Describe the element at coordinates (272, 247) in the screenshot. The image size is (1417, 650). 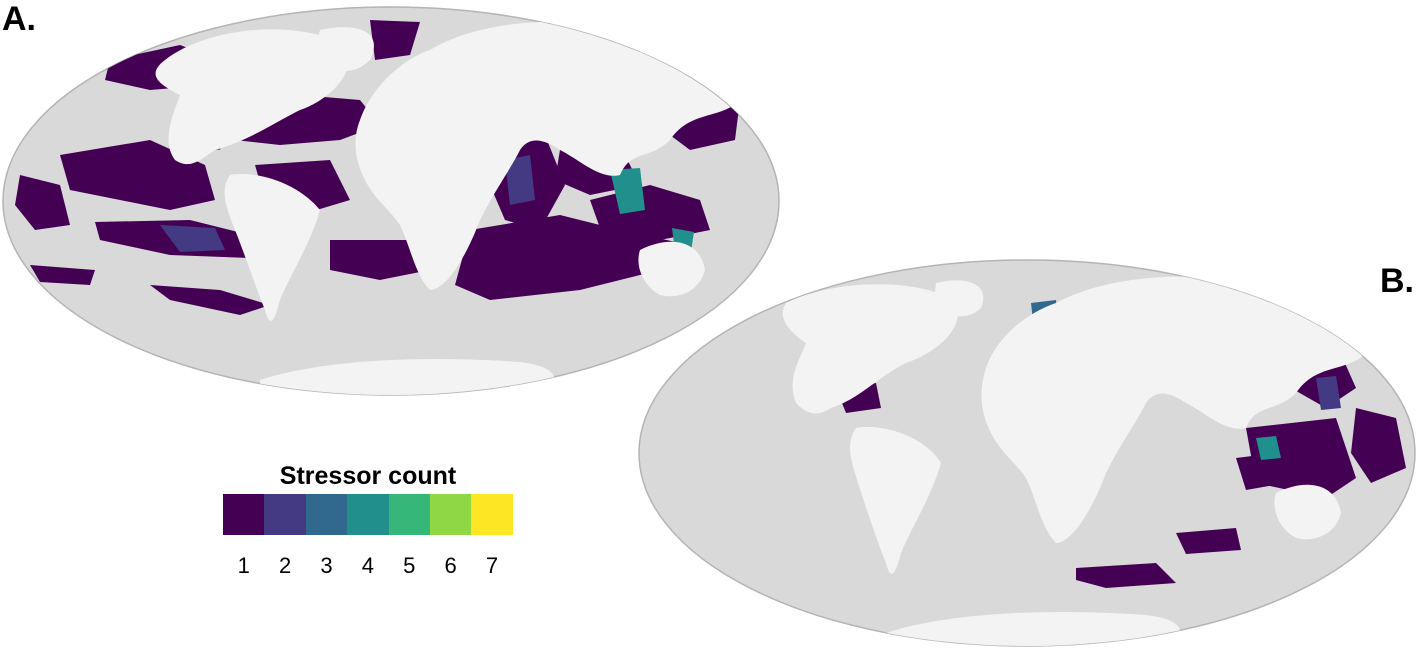
I see `south-america-a` at that location.